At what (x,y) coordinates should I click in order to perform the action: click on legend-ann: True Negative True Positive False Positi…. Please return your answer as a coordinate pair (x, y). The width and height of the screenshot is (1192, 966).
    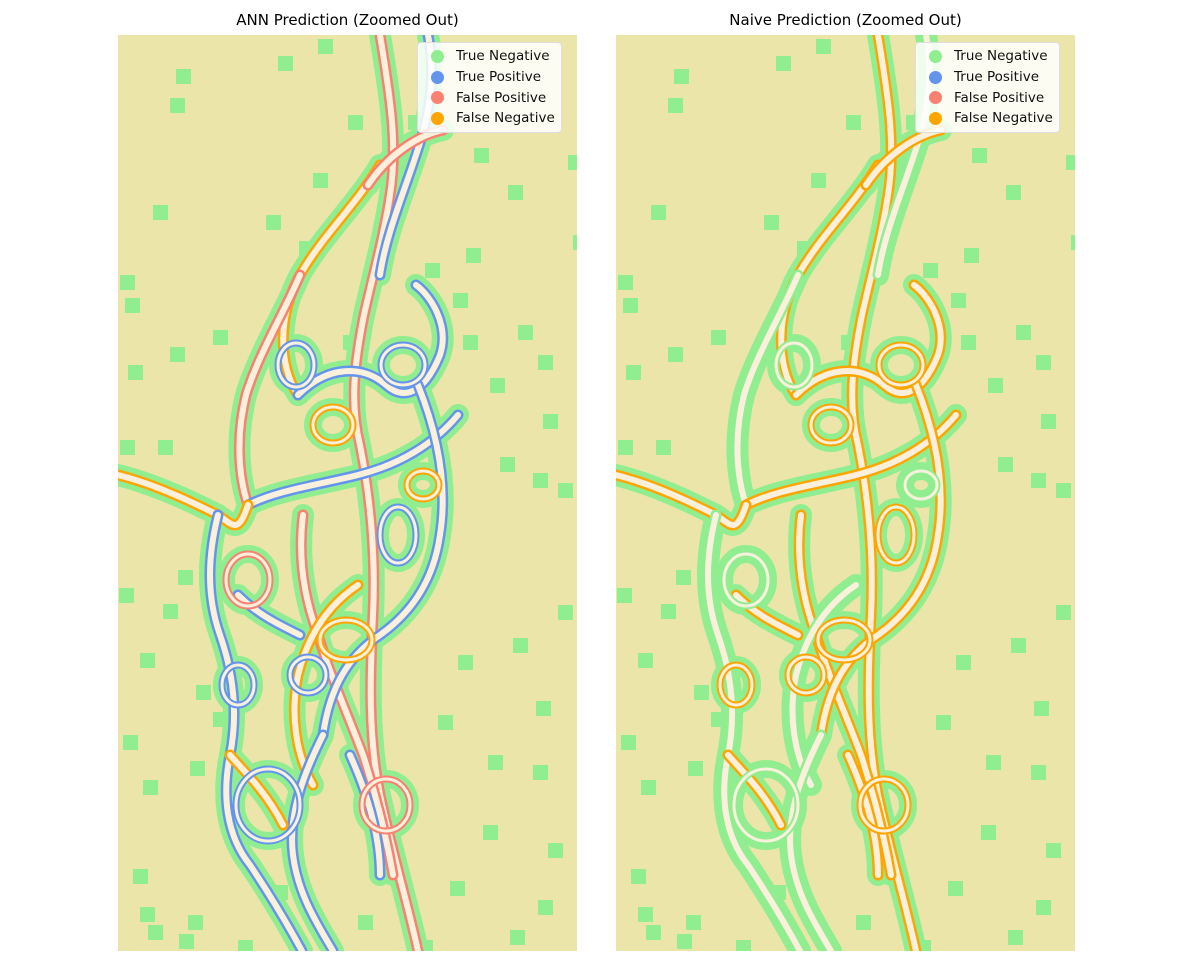
    Looking at the image, I should click on (489, 87).